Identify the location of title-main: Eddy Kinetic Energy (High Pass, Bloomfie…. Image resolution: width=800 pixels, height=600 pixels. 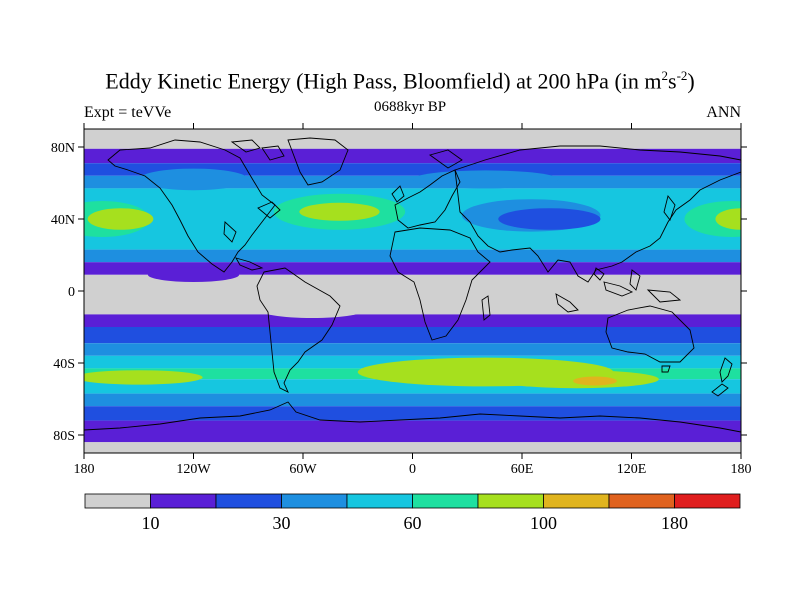
(383, 81).